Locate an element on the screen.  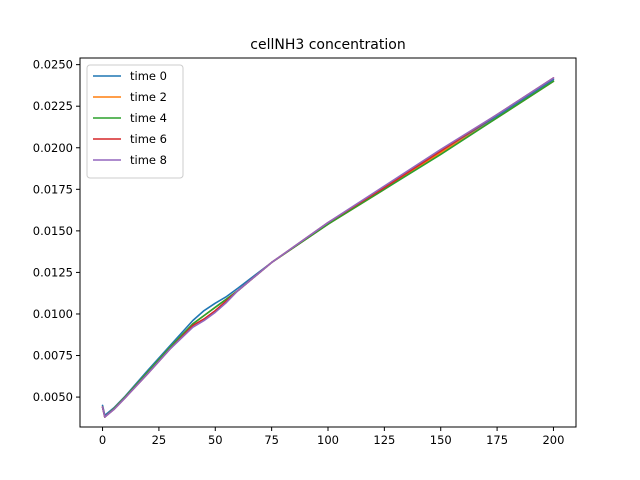
legend-label-0: time 0 is located at coordinates (148, 76).